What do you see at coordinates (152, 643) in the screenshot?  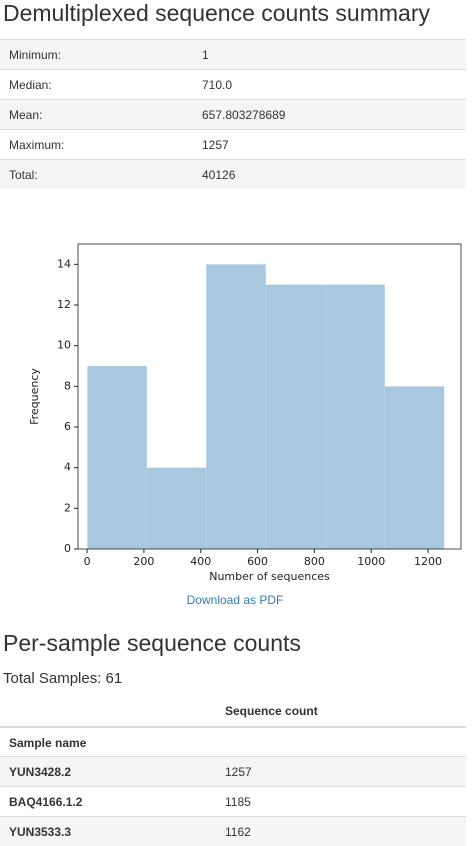 I see `section-title: Per-sample sequence counts` at bounding box center [152, 643].